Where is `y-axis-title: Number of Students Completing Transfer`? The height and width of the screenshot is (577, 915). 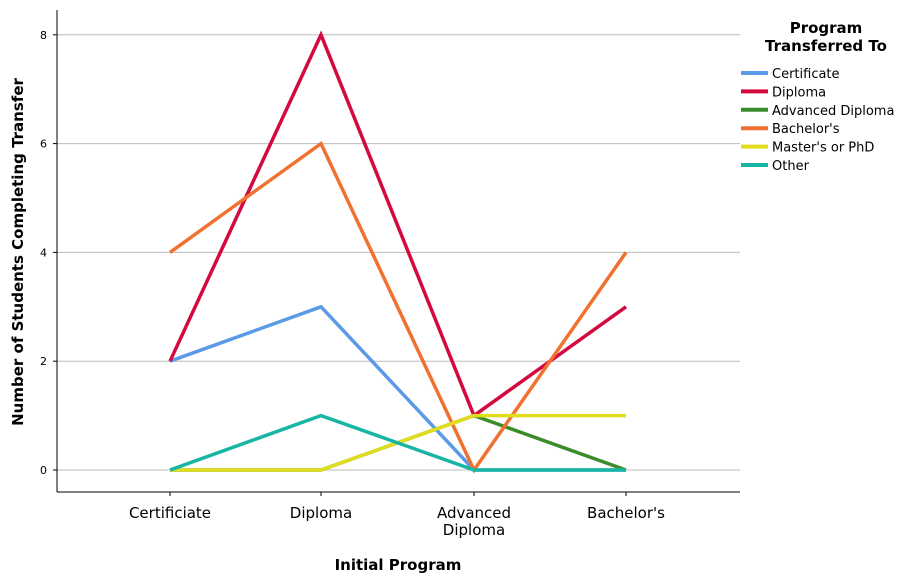
y-axis-title: Number of Students Completing Transfer is located at coordinates (18, 252).